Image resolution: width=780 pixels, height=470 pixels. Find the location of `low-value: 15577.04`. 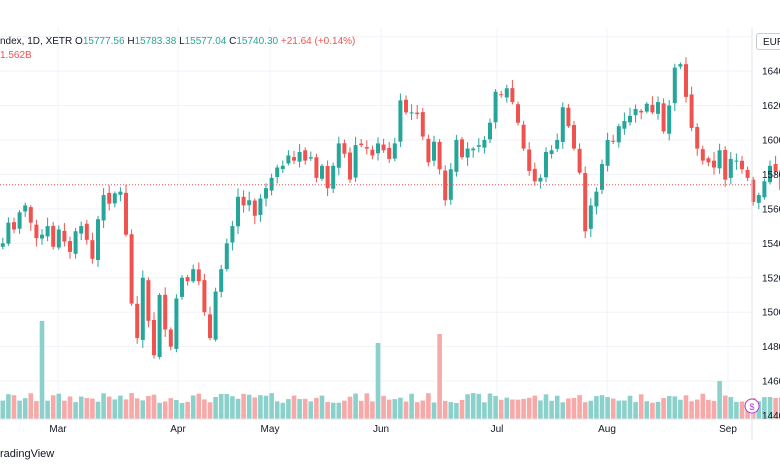

low-value: 15577.04 is located at coordinates (205, 41).